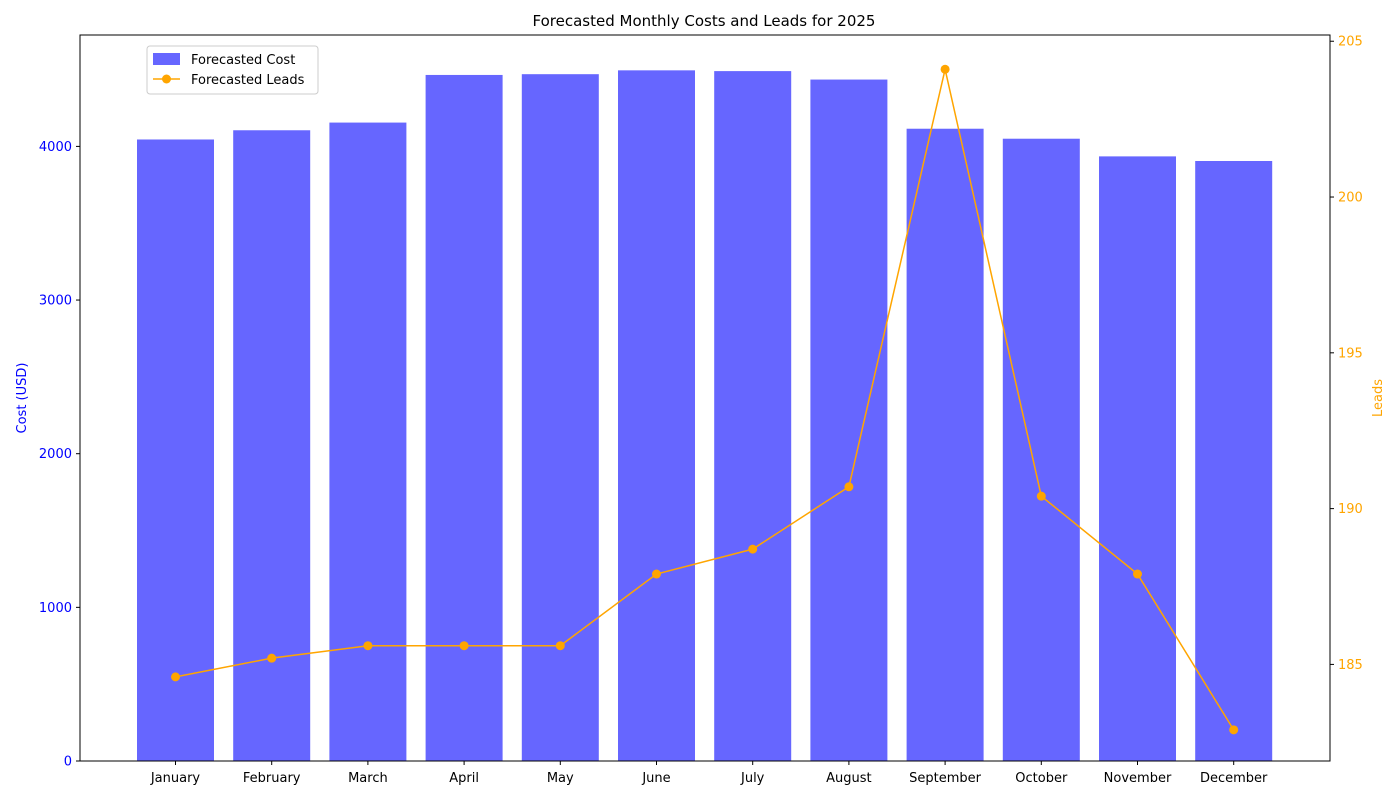  Describe the element at coordinates (1350, 353) in the screenshot. I see `y-right-tick-label: 195` at that location.